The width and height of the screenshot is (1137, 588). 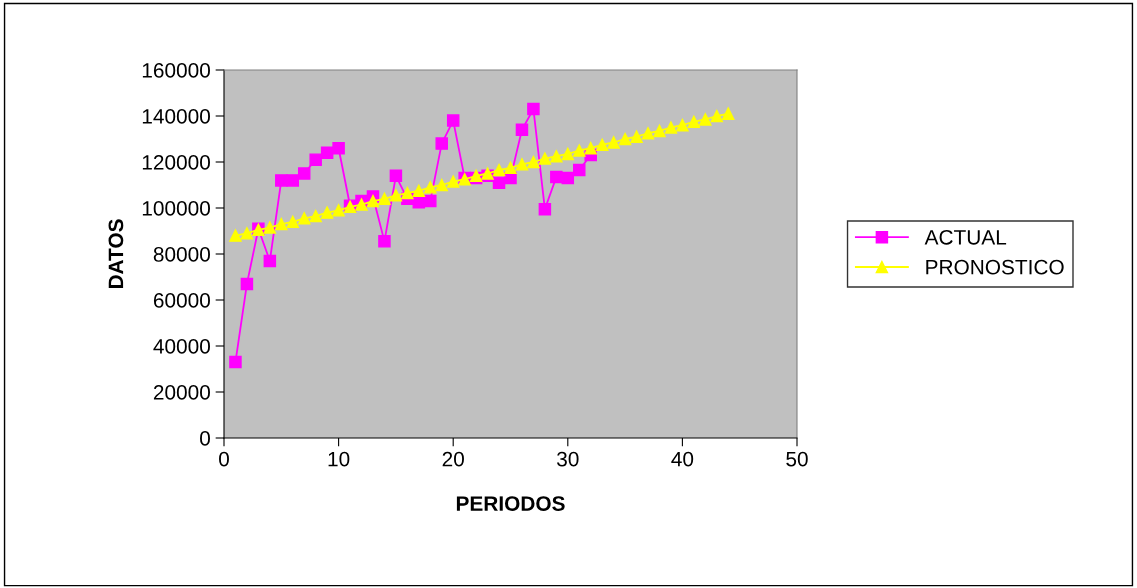 What do you see at coordinates (181, 254) in the screenshot?
I see `y-tick-label: 80000` at bounding box center [181, 254].